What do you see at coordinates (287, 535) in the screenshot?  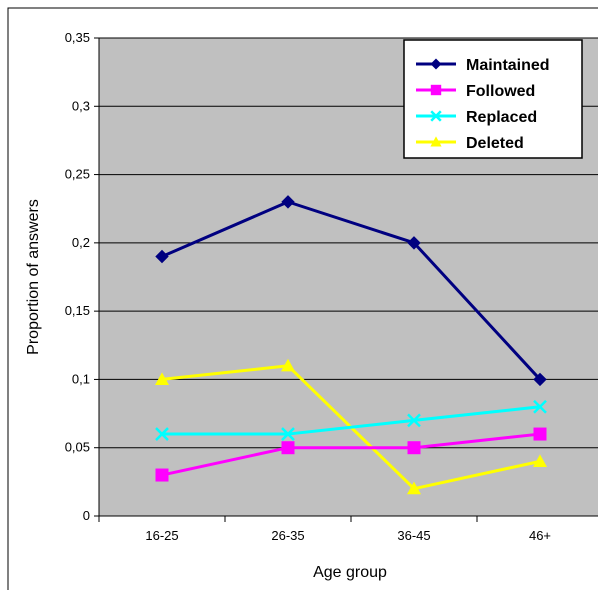 I see `x-tick-label: 26-35` at bounding box center [287, 535].